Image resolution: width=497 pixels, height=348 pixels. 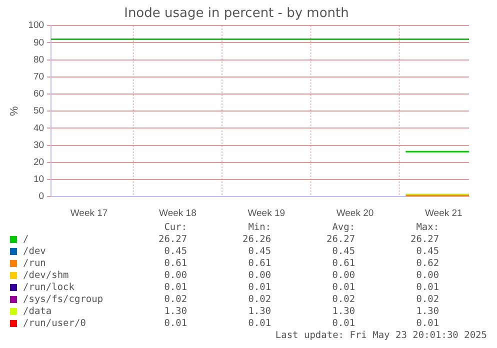 What do you see at coordinates (46, 276) in the screenshot?
I see `legend-label: /dev/shm` at bounding box center [46, 276].